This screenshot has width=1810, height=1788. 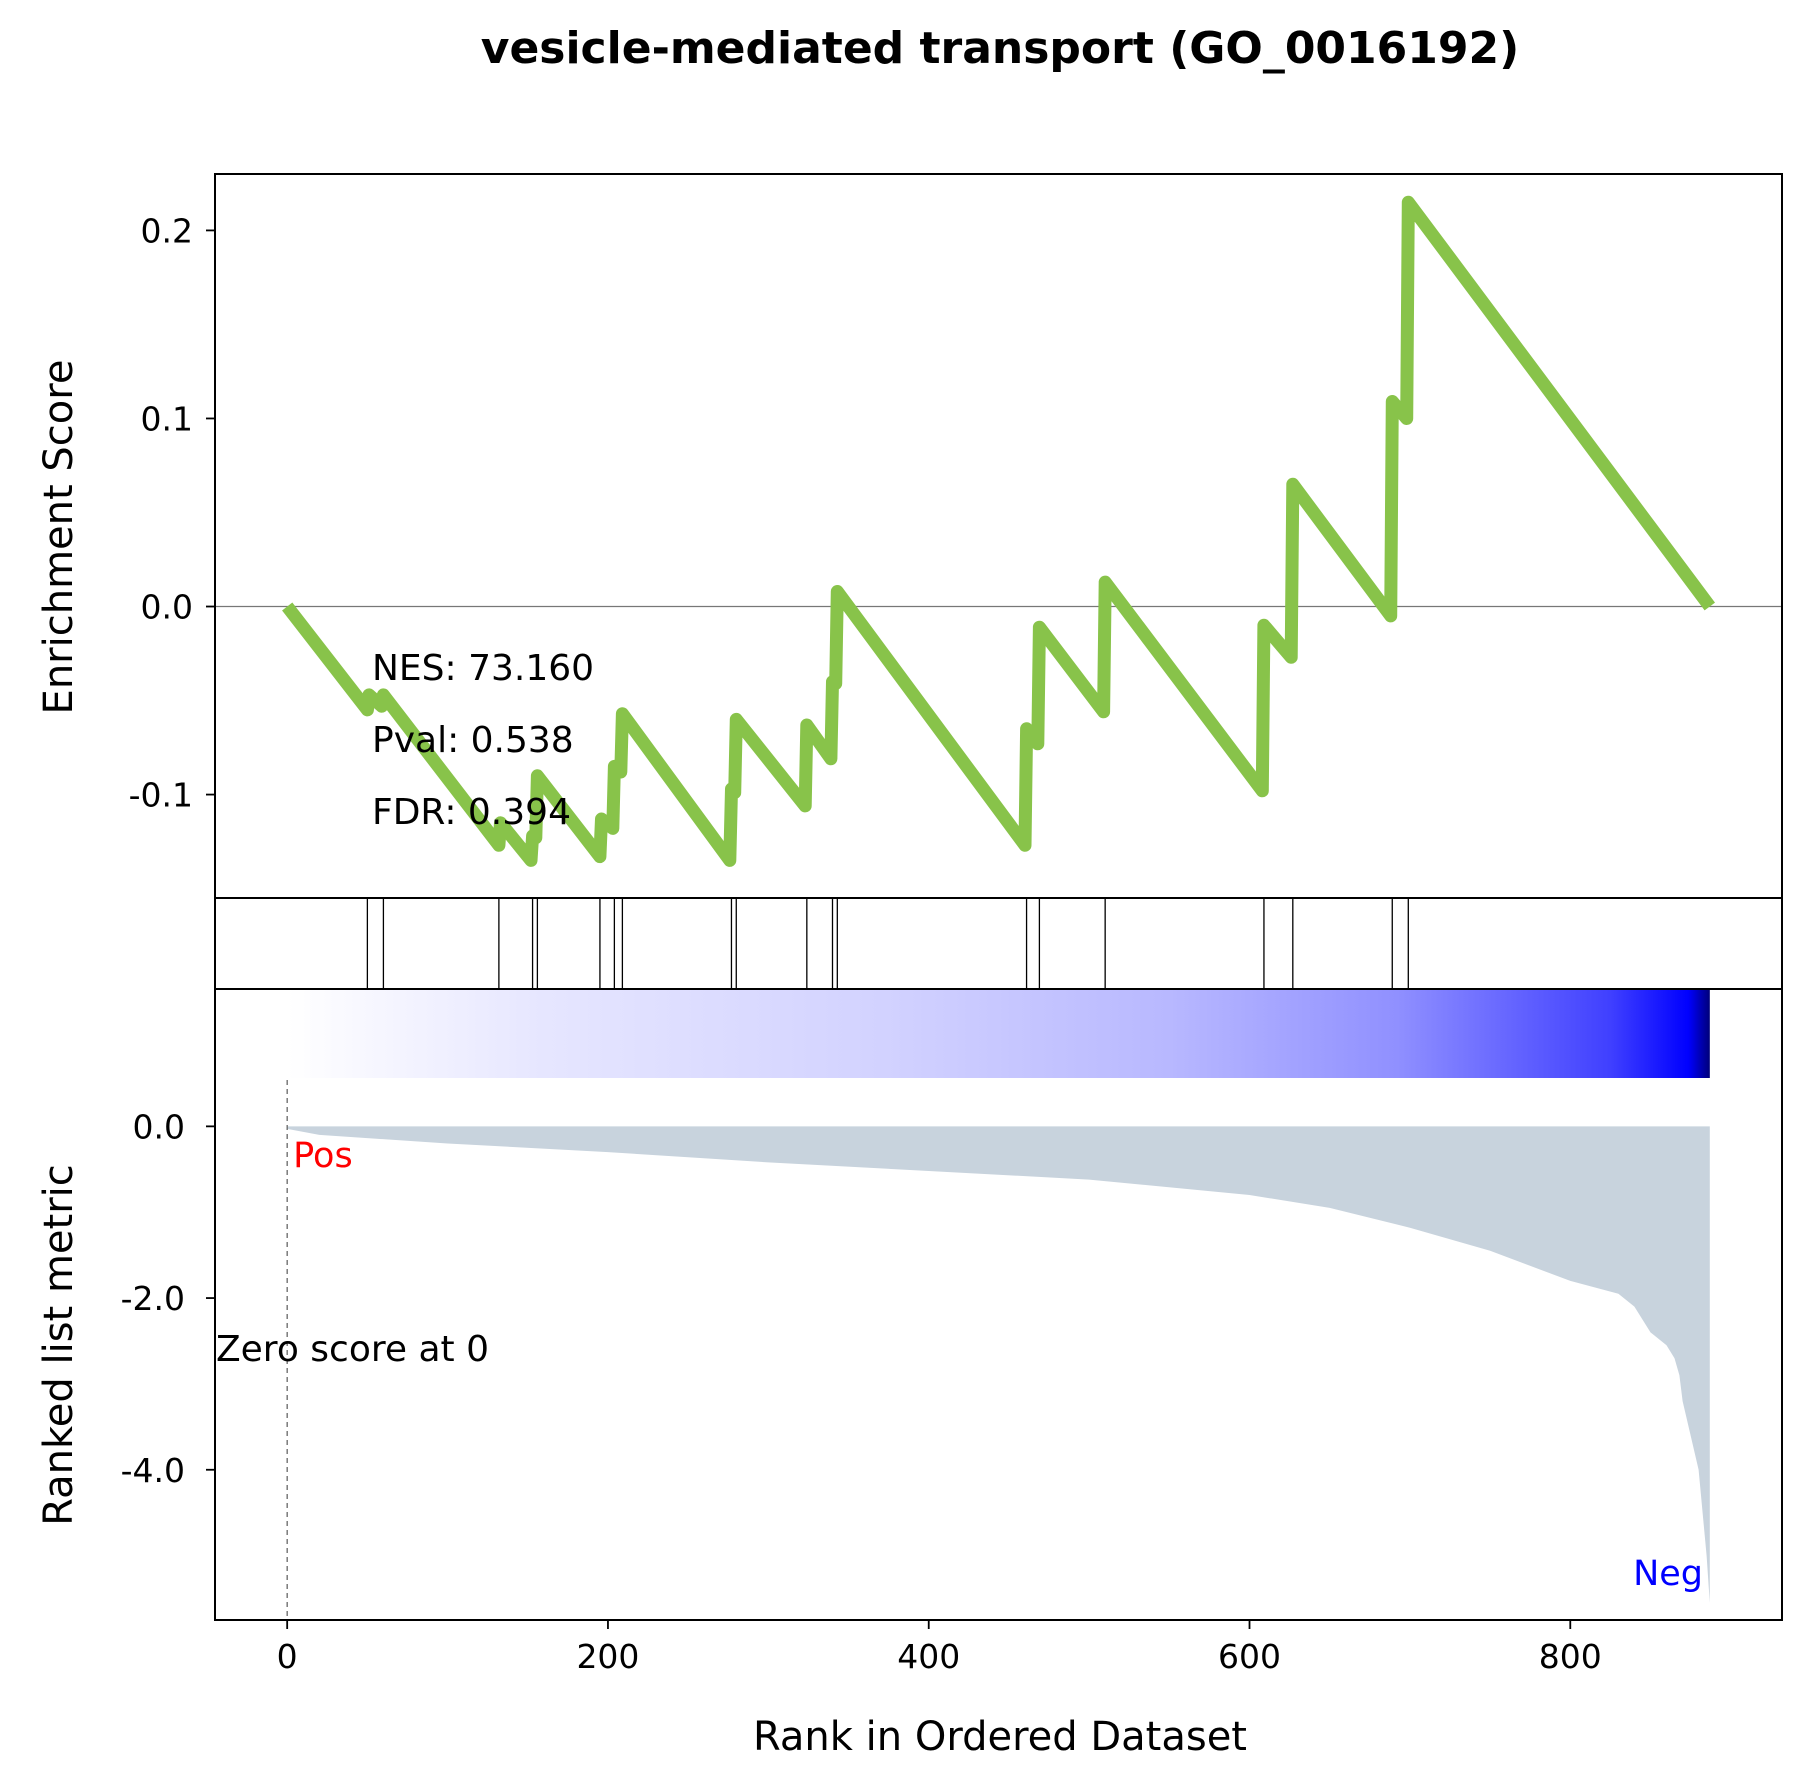 What do you see at coordinates (352, 1349) in the screenshot?
I see `zero-score-label: Zero score at 0` at bounding box center [352, 1349].